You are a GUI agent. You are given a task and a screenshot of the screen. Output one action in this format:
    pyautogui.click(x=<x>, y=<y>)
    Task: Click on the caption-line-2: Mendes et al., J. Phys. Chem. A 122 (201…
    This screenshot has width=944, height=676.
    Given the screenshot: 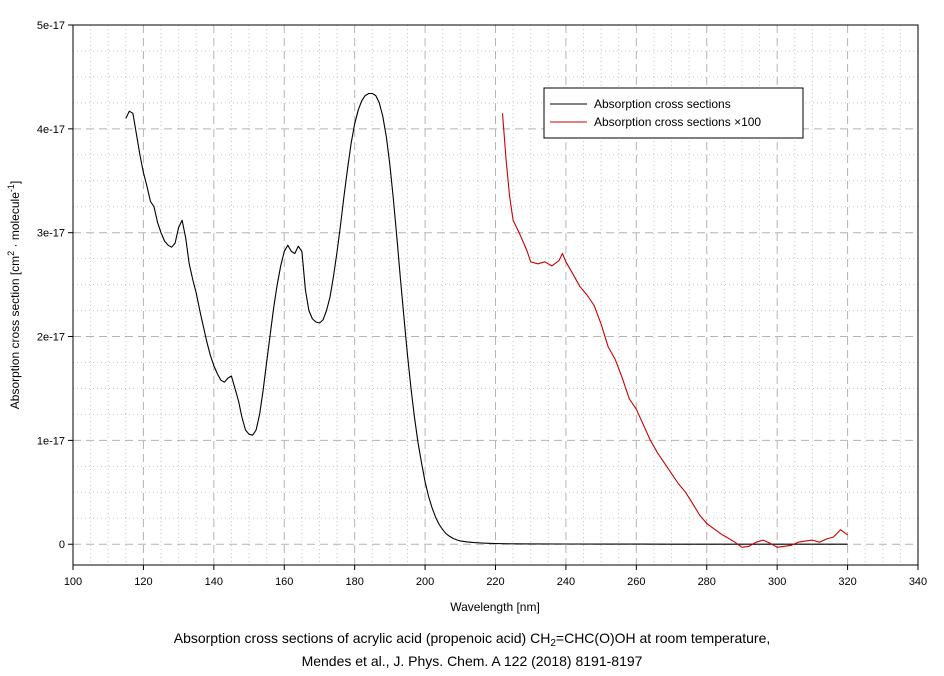 What is the action you would take?
    pyautogui.click(x=472, y=661)
    